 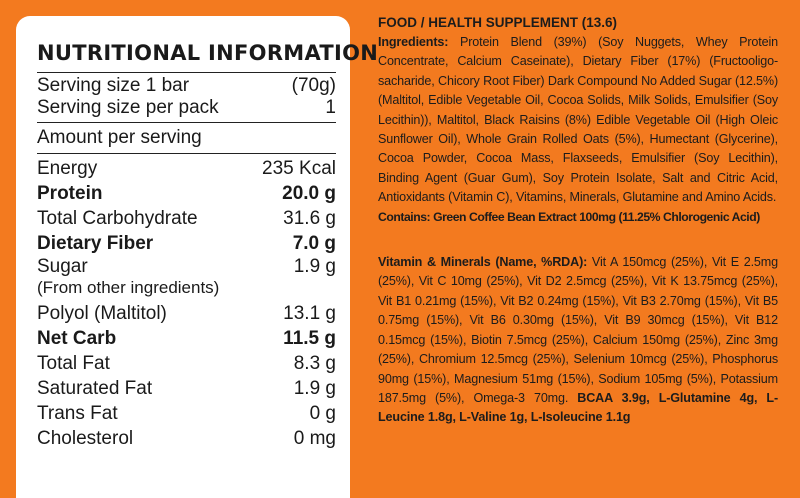 What do you see at coordinates (95, 243) in the screenshot?
I see `dietary-fiber-label: Dietary Fiber` at bounding box center [95, 243].